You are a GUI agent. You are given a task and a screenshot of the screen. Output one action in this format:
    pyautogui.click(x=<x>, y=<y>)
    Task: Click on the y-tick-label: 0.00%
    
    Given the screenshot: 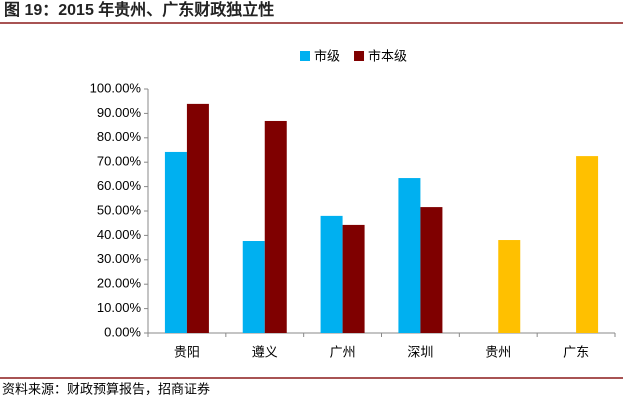 What is the action you would take?
    pyautogui.click(x=122, y=331)
    